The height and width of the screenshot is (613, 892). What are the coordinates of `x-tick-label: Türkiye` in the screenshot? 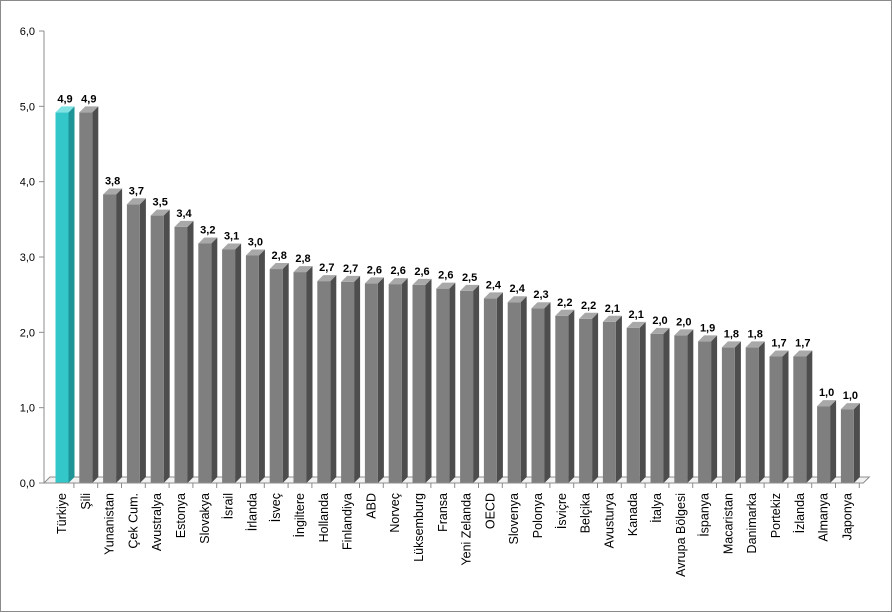 It's located at (62, 513).